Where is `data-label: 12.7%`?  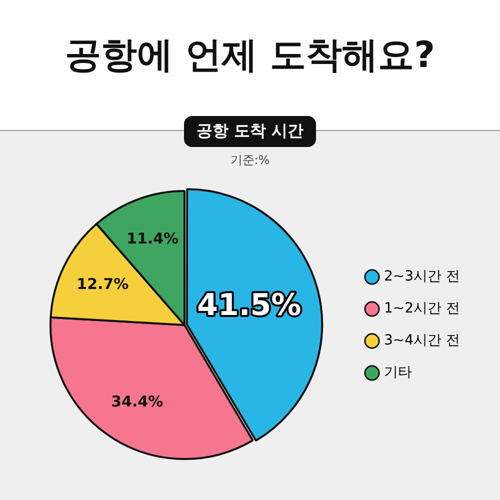 data-label: 12.7% is located at coordinates (102, 283).